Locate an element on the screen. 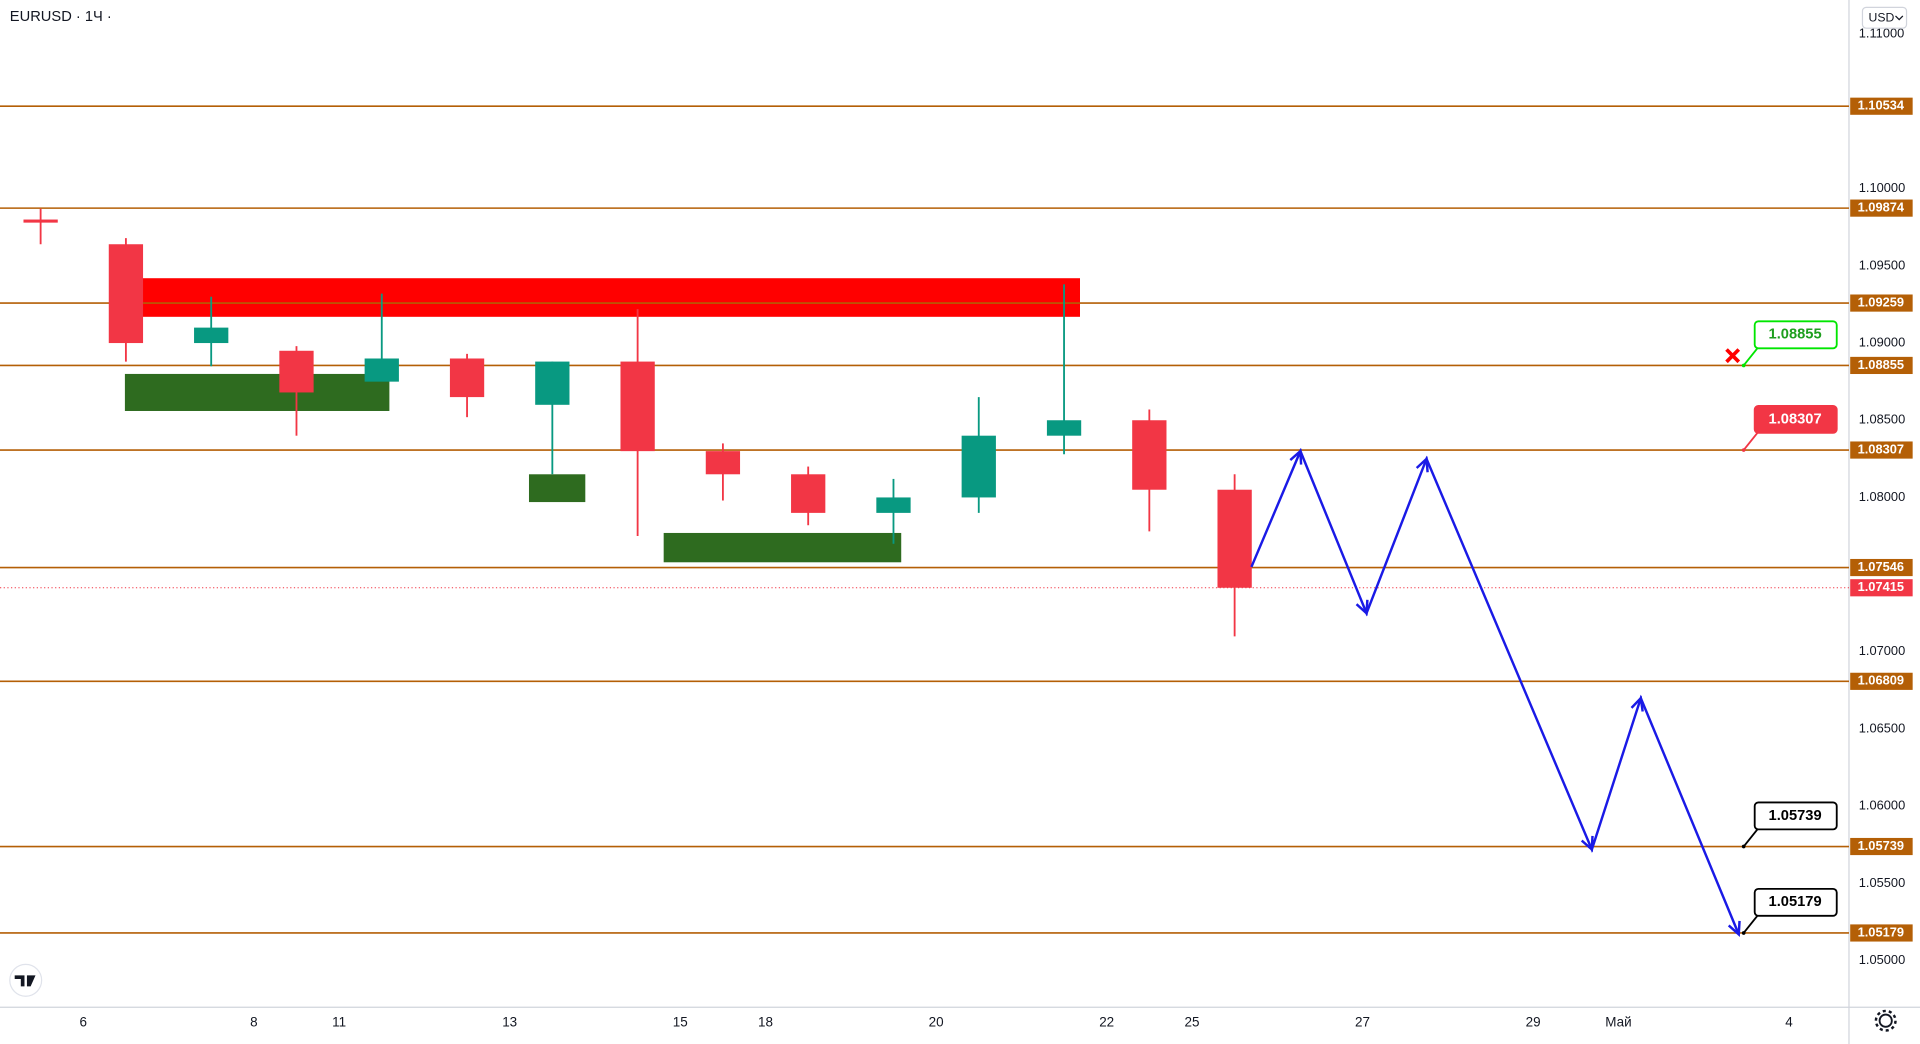 The height and width of the screenshot is (1044, 1920). x-tick-label: Май is located at coordinates (1618, 1022).